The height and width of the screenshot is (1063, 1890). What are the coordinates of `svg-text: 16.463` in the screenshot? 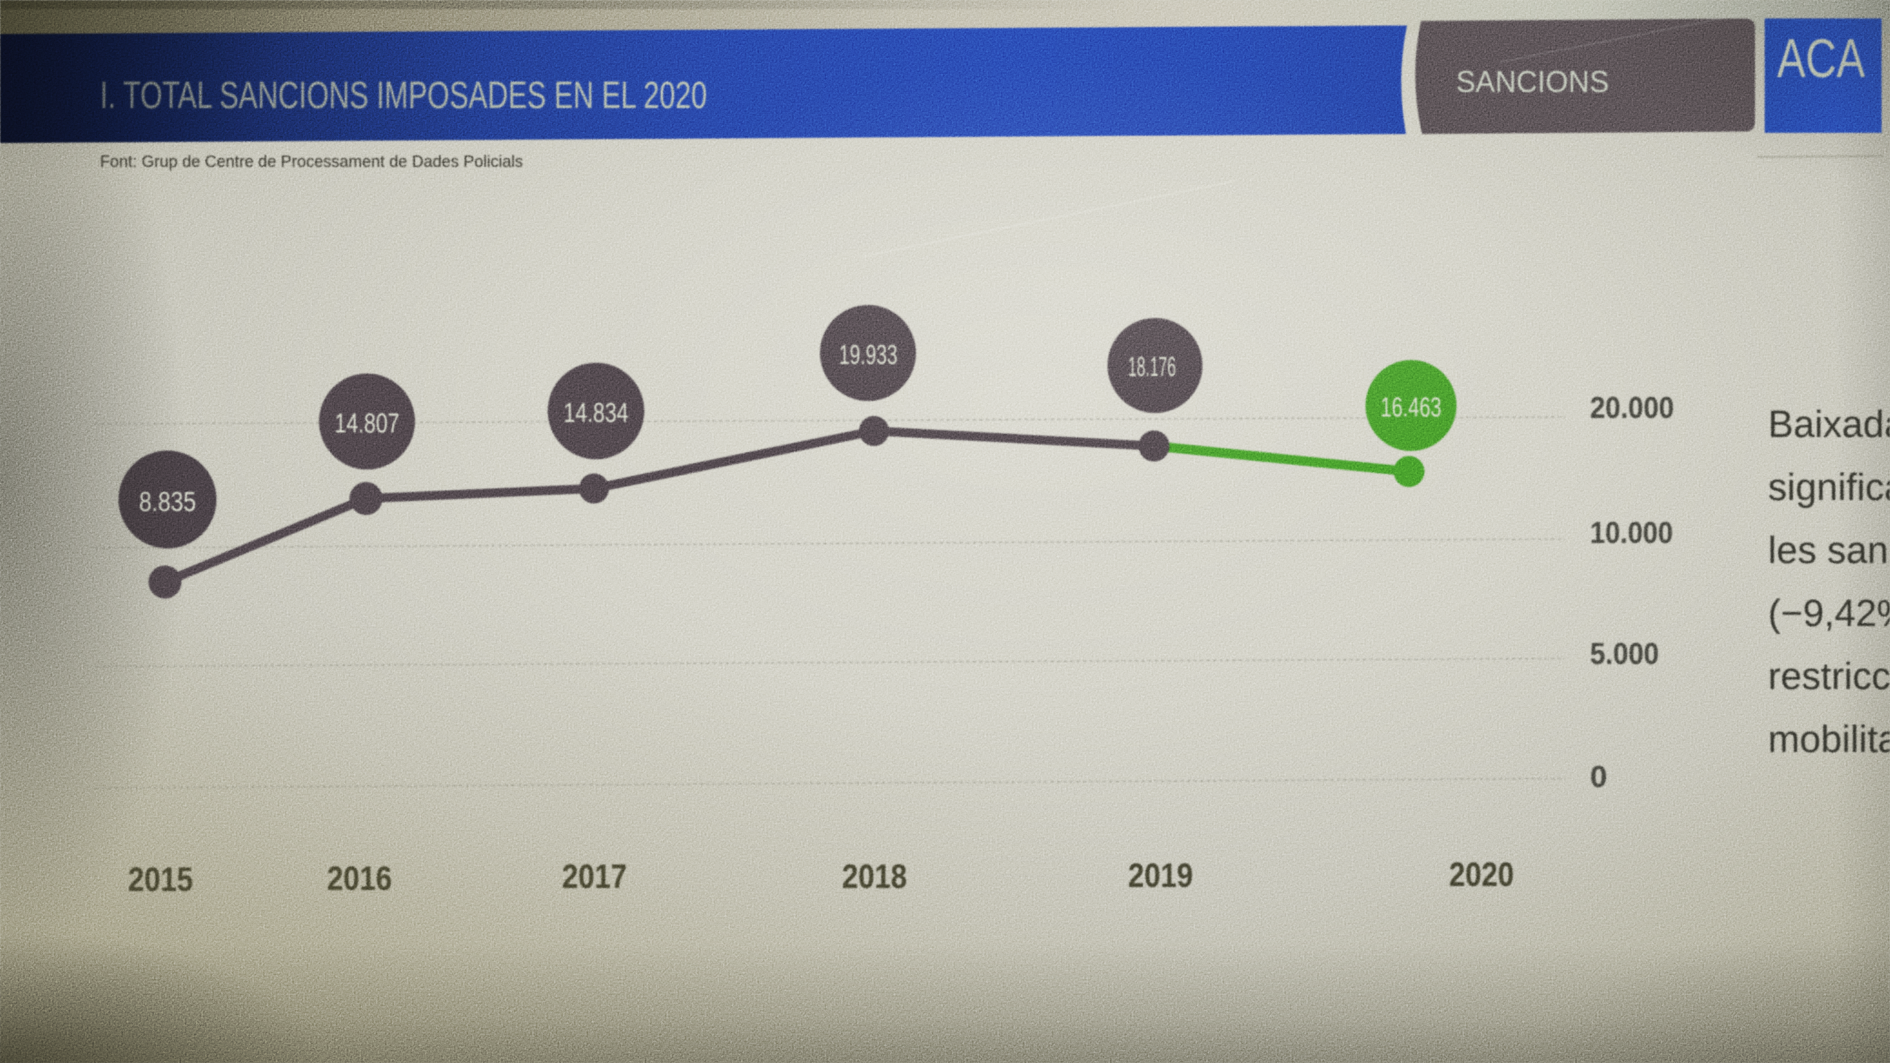 It's located at (1411, 407).